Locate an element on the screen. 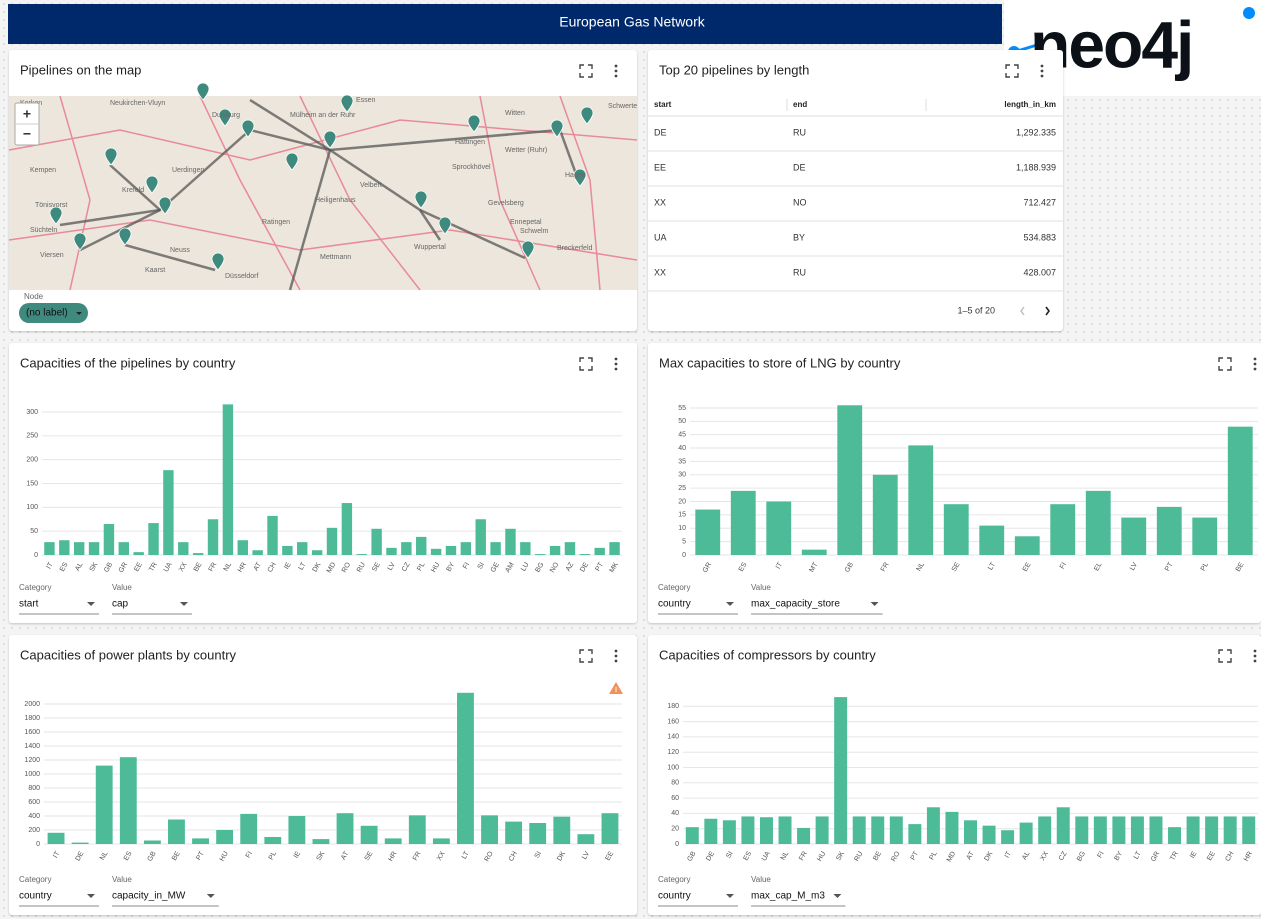 This screenshot has height=919, width=1261. y-tick-label: 1200 is located at coordinates (32, 760).